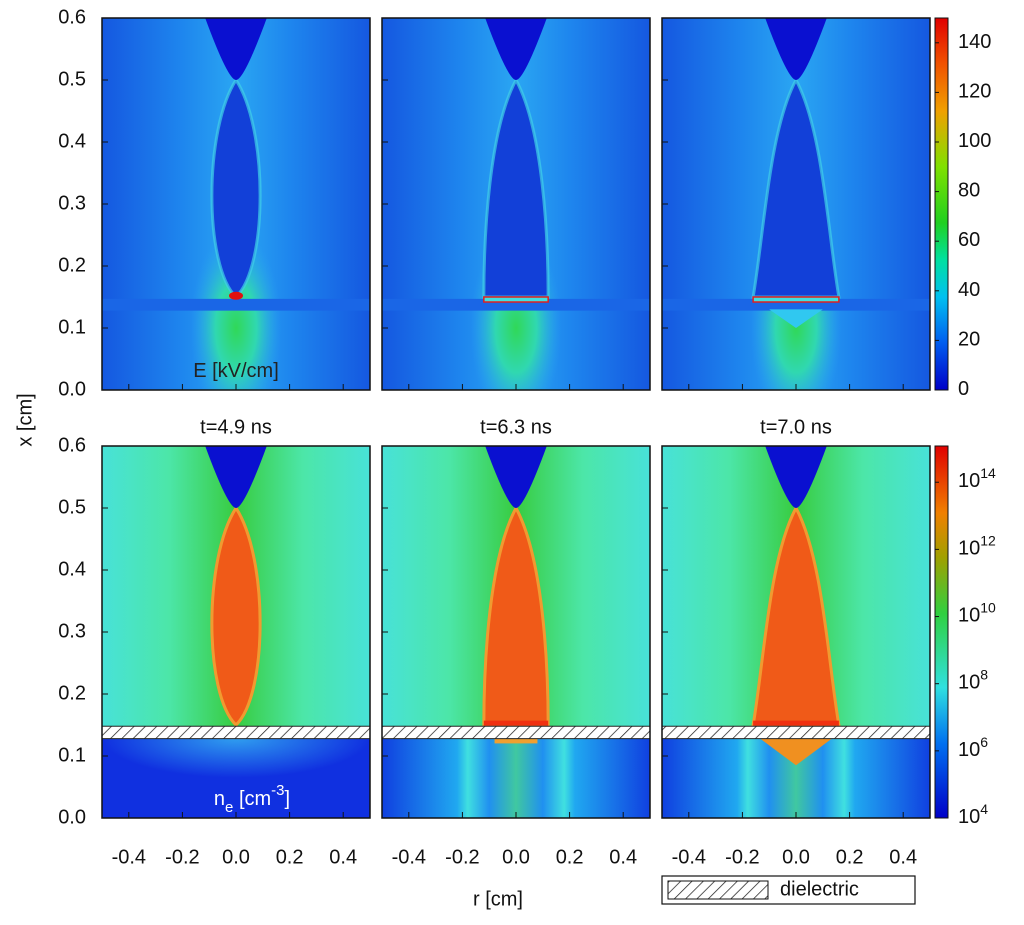  Describe the element at coordinates (498, 899) in the screenshot. I see `x-axis-label: r [cm]` at that location.